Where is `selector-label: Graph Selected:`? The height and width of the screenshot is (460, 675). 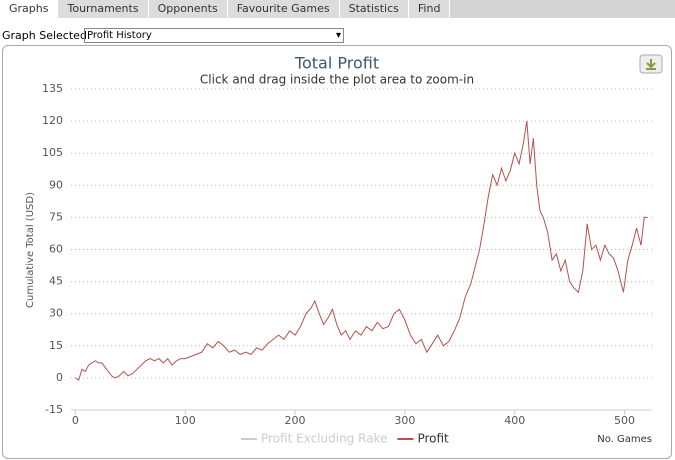 selector-label: Graph Selected: is located at coordinates (46, 35).